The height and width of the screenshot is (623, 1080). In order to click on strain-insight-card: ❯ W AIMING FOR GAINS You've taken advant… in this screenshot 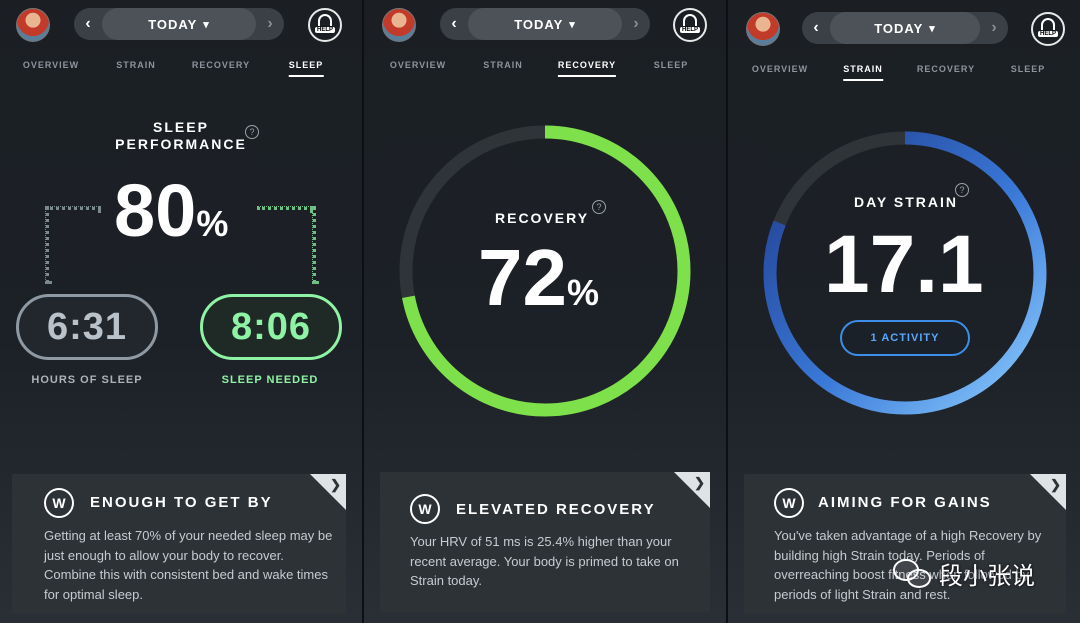, I will do `click(905, 544)`.